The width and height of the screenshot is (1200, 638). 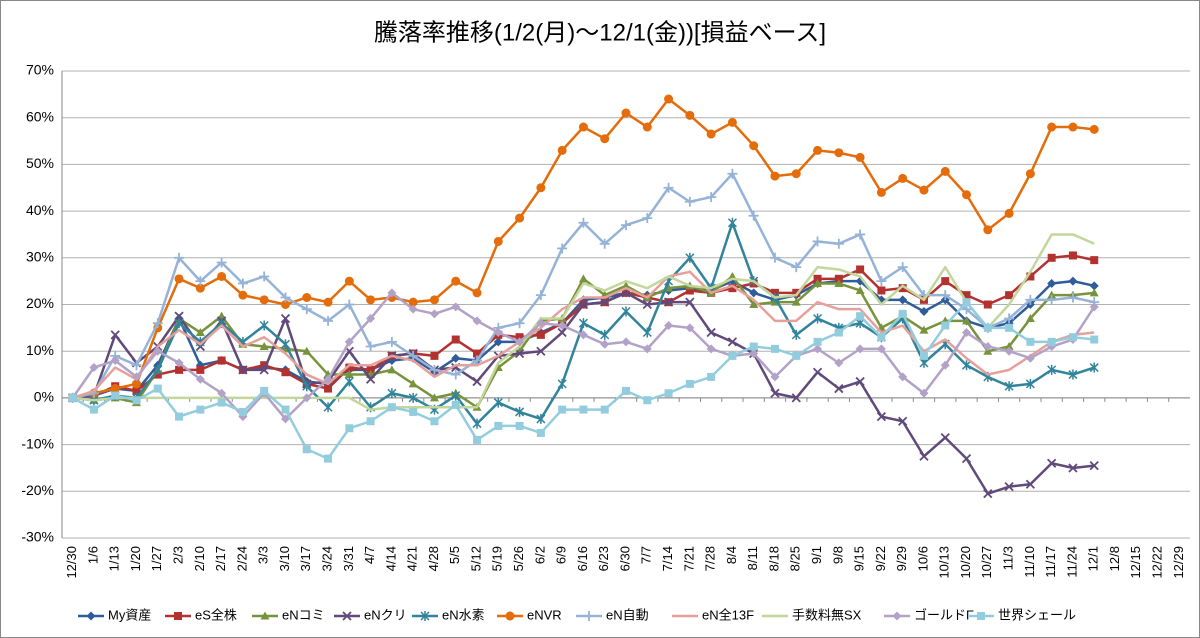 What do you see at coordinates (1037, 614) in the screenshot?
I see `legend-label: 世界シェール` at bounding box center [1037, 614].